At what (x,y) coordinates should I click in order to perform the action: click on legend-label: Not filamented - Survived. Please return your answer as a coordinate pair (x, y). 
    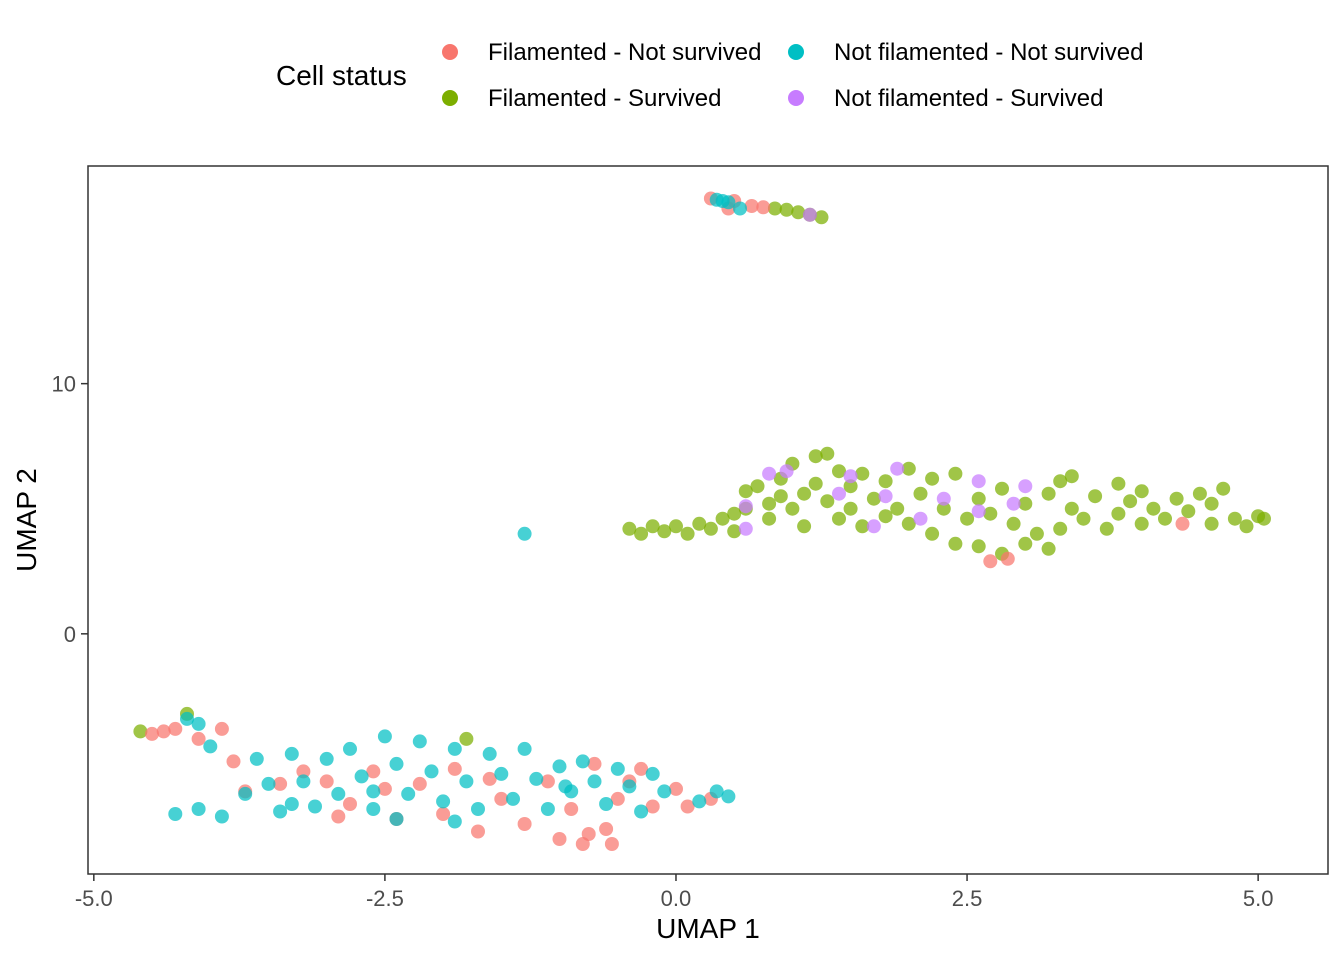
    Looking at the image, I should click on (968, 98).